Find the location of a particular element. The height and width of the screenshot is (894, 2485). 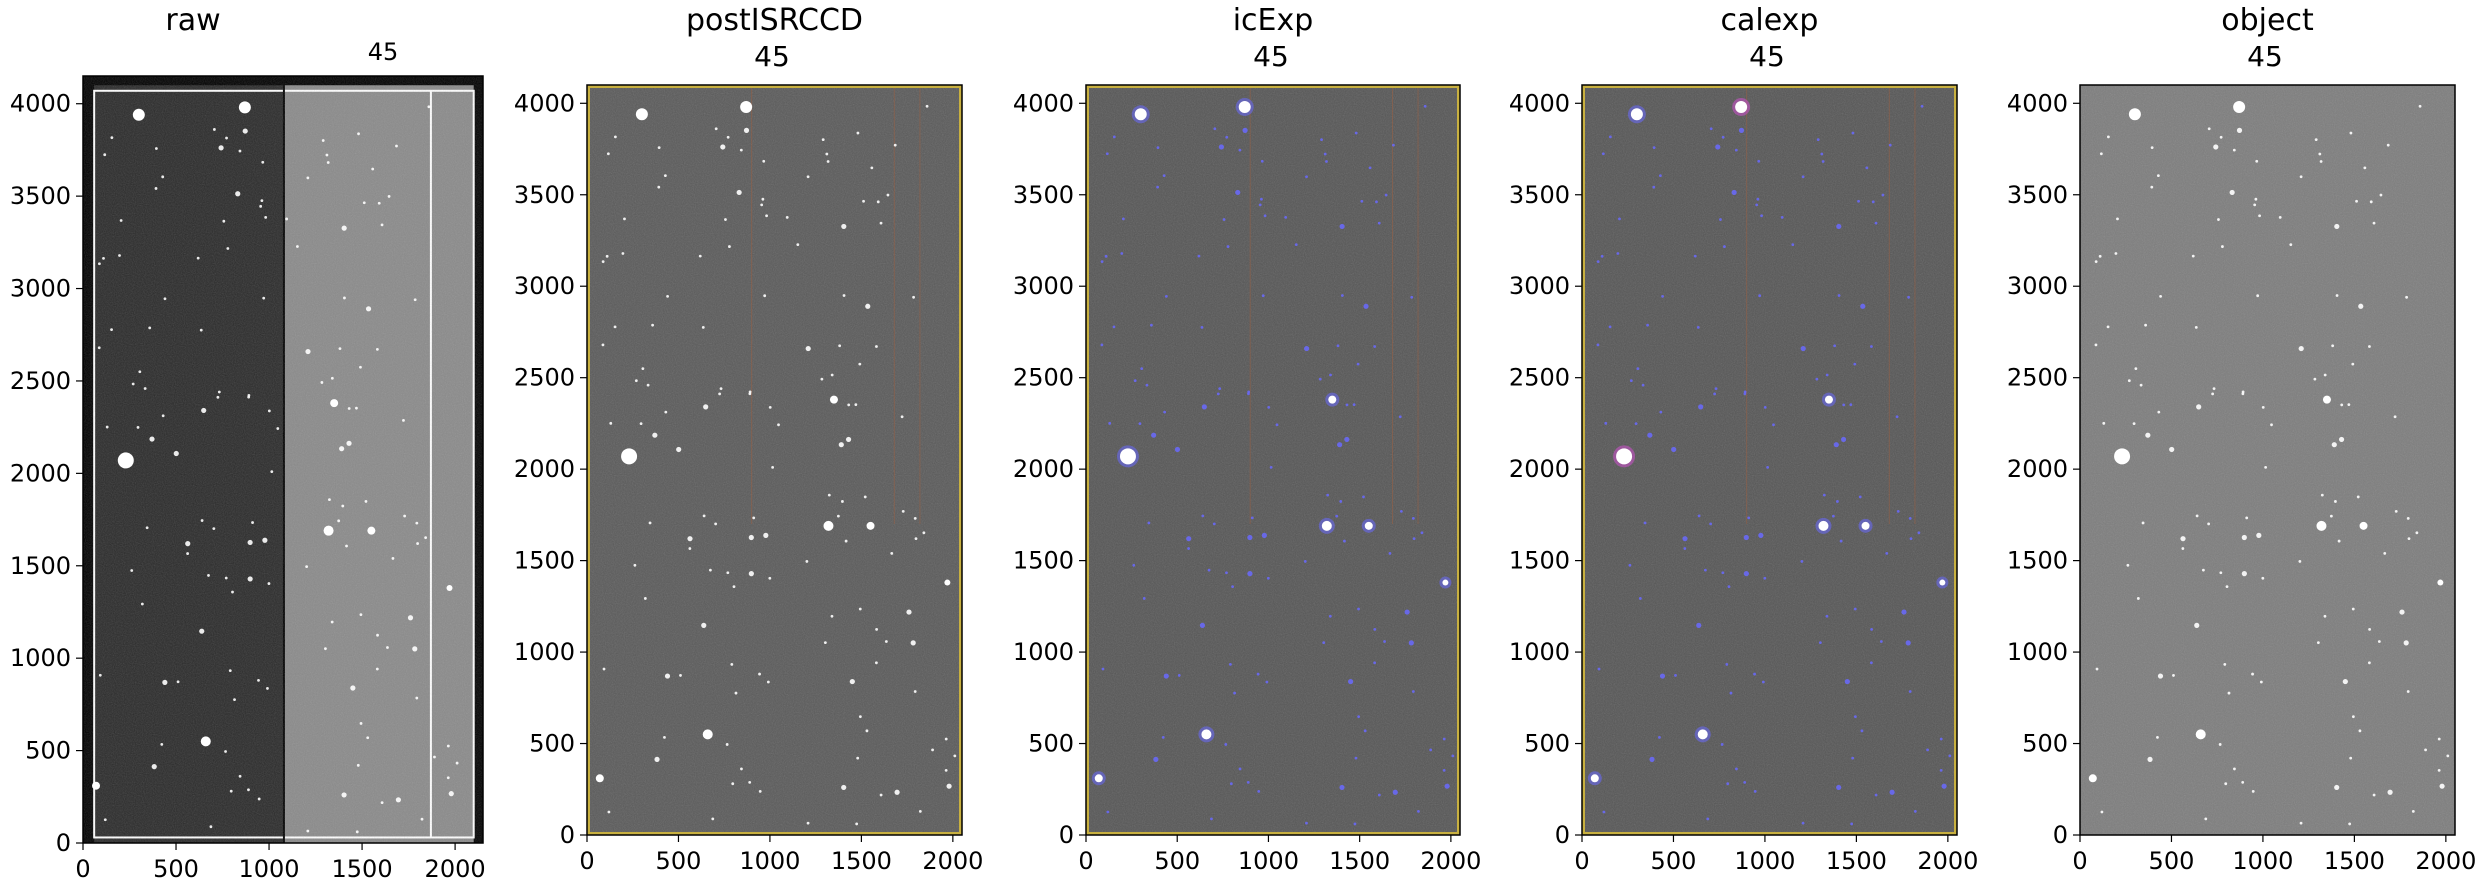

edge-mask is located at coordinates (1273, 460).